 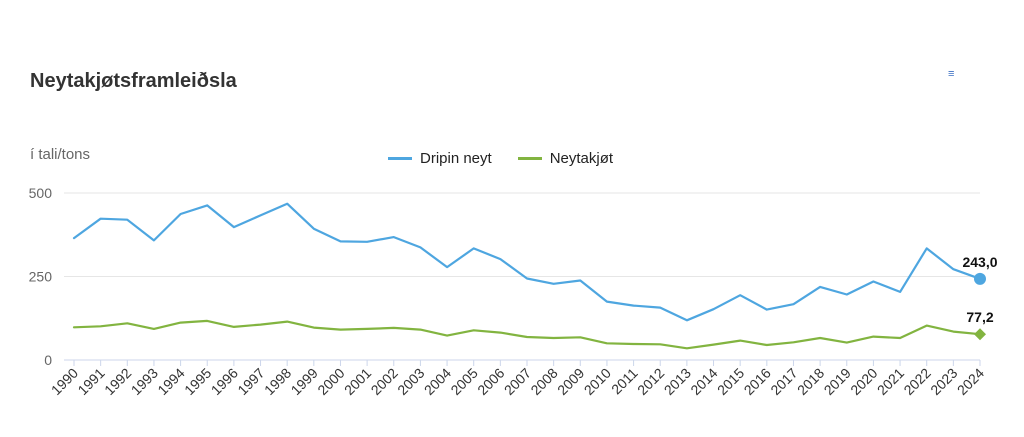 I want to click on x-tick-label: 2006, so click(x=490, y=381).